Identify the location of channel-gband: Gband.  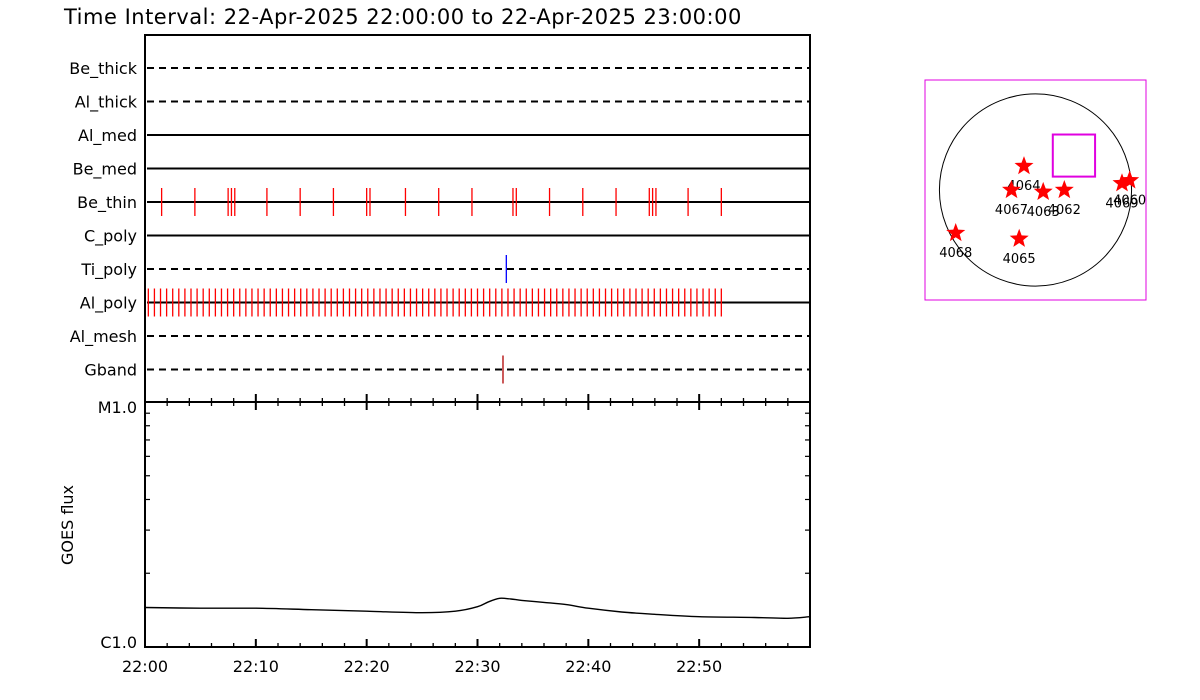
(447, 369).